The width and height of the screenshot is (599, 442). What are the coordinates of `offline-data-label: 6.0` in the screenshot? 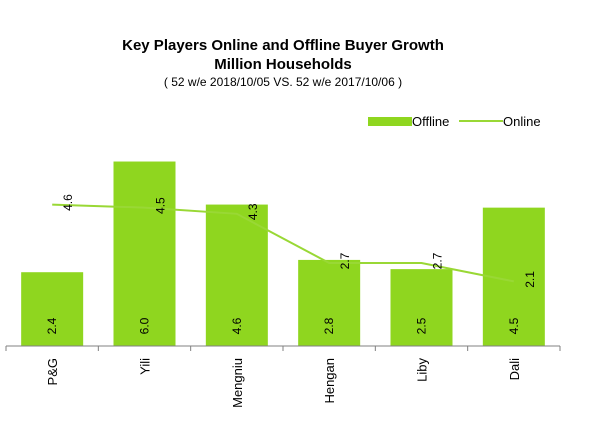 It's located at (145, 325).